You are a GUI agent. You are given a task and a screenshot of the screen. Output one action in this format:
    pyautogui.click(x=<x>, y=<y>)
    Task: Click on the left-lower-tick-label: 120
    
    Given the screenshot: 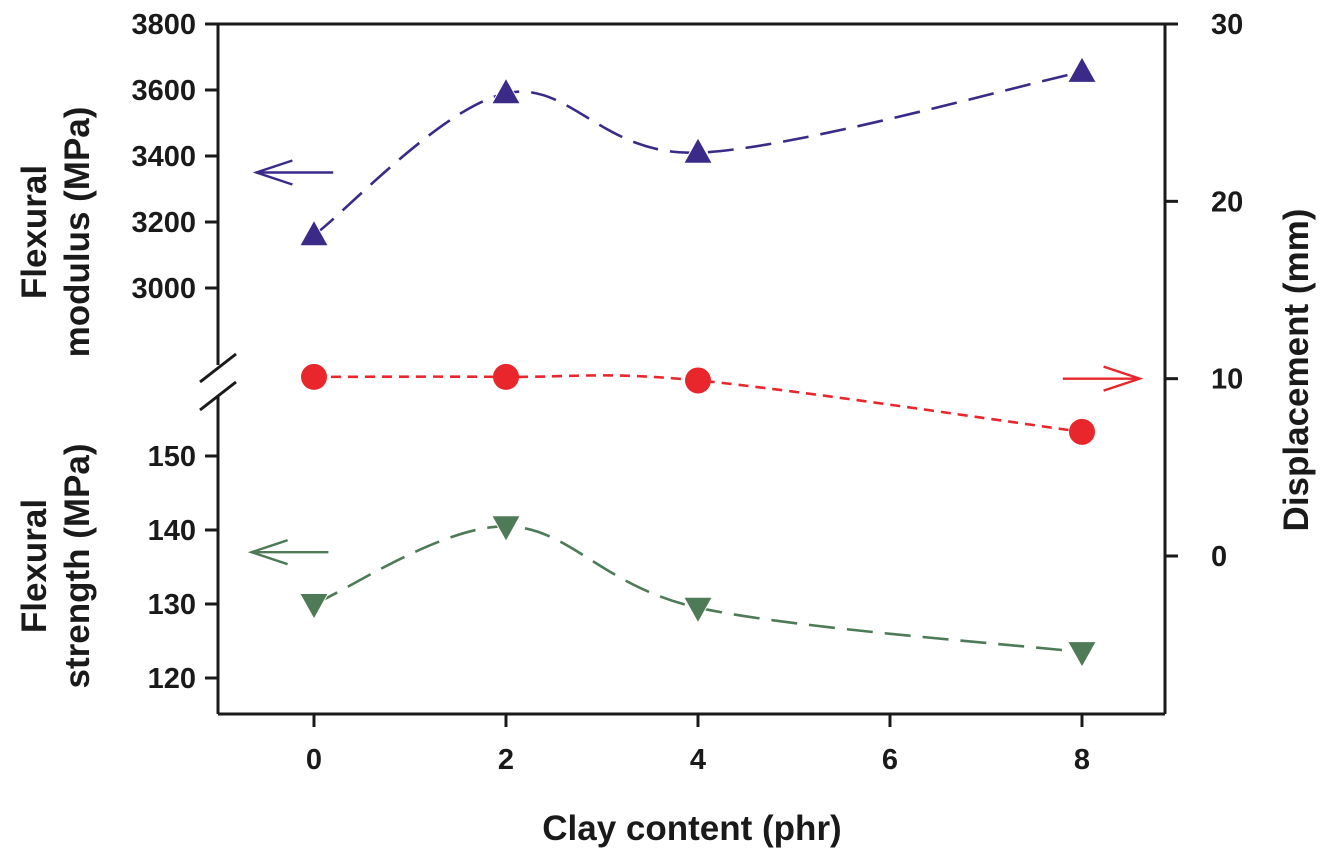 What is the action you would take?
    pyautogui.click(x=172, y=679)
    